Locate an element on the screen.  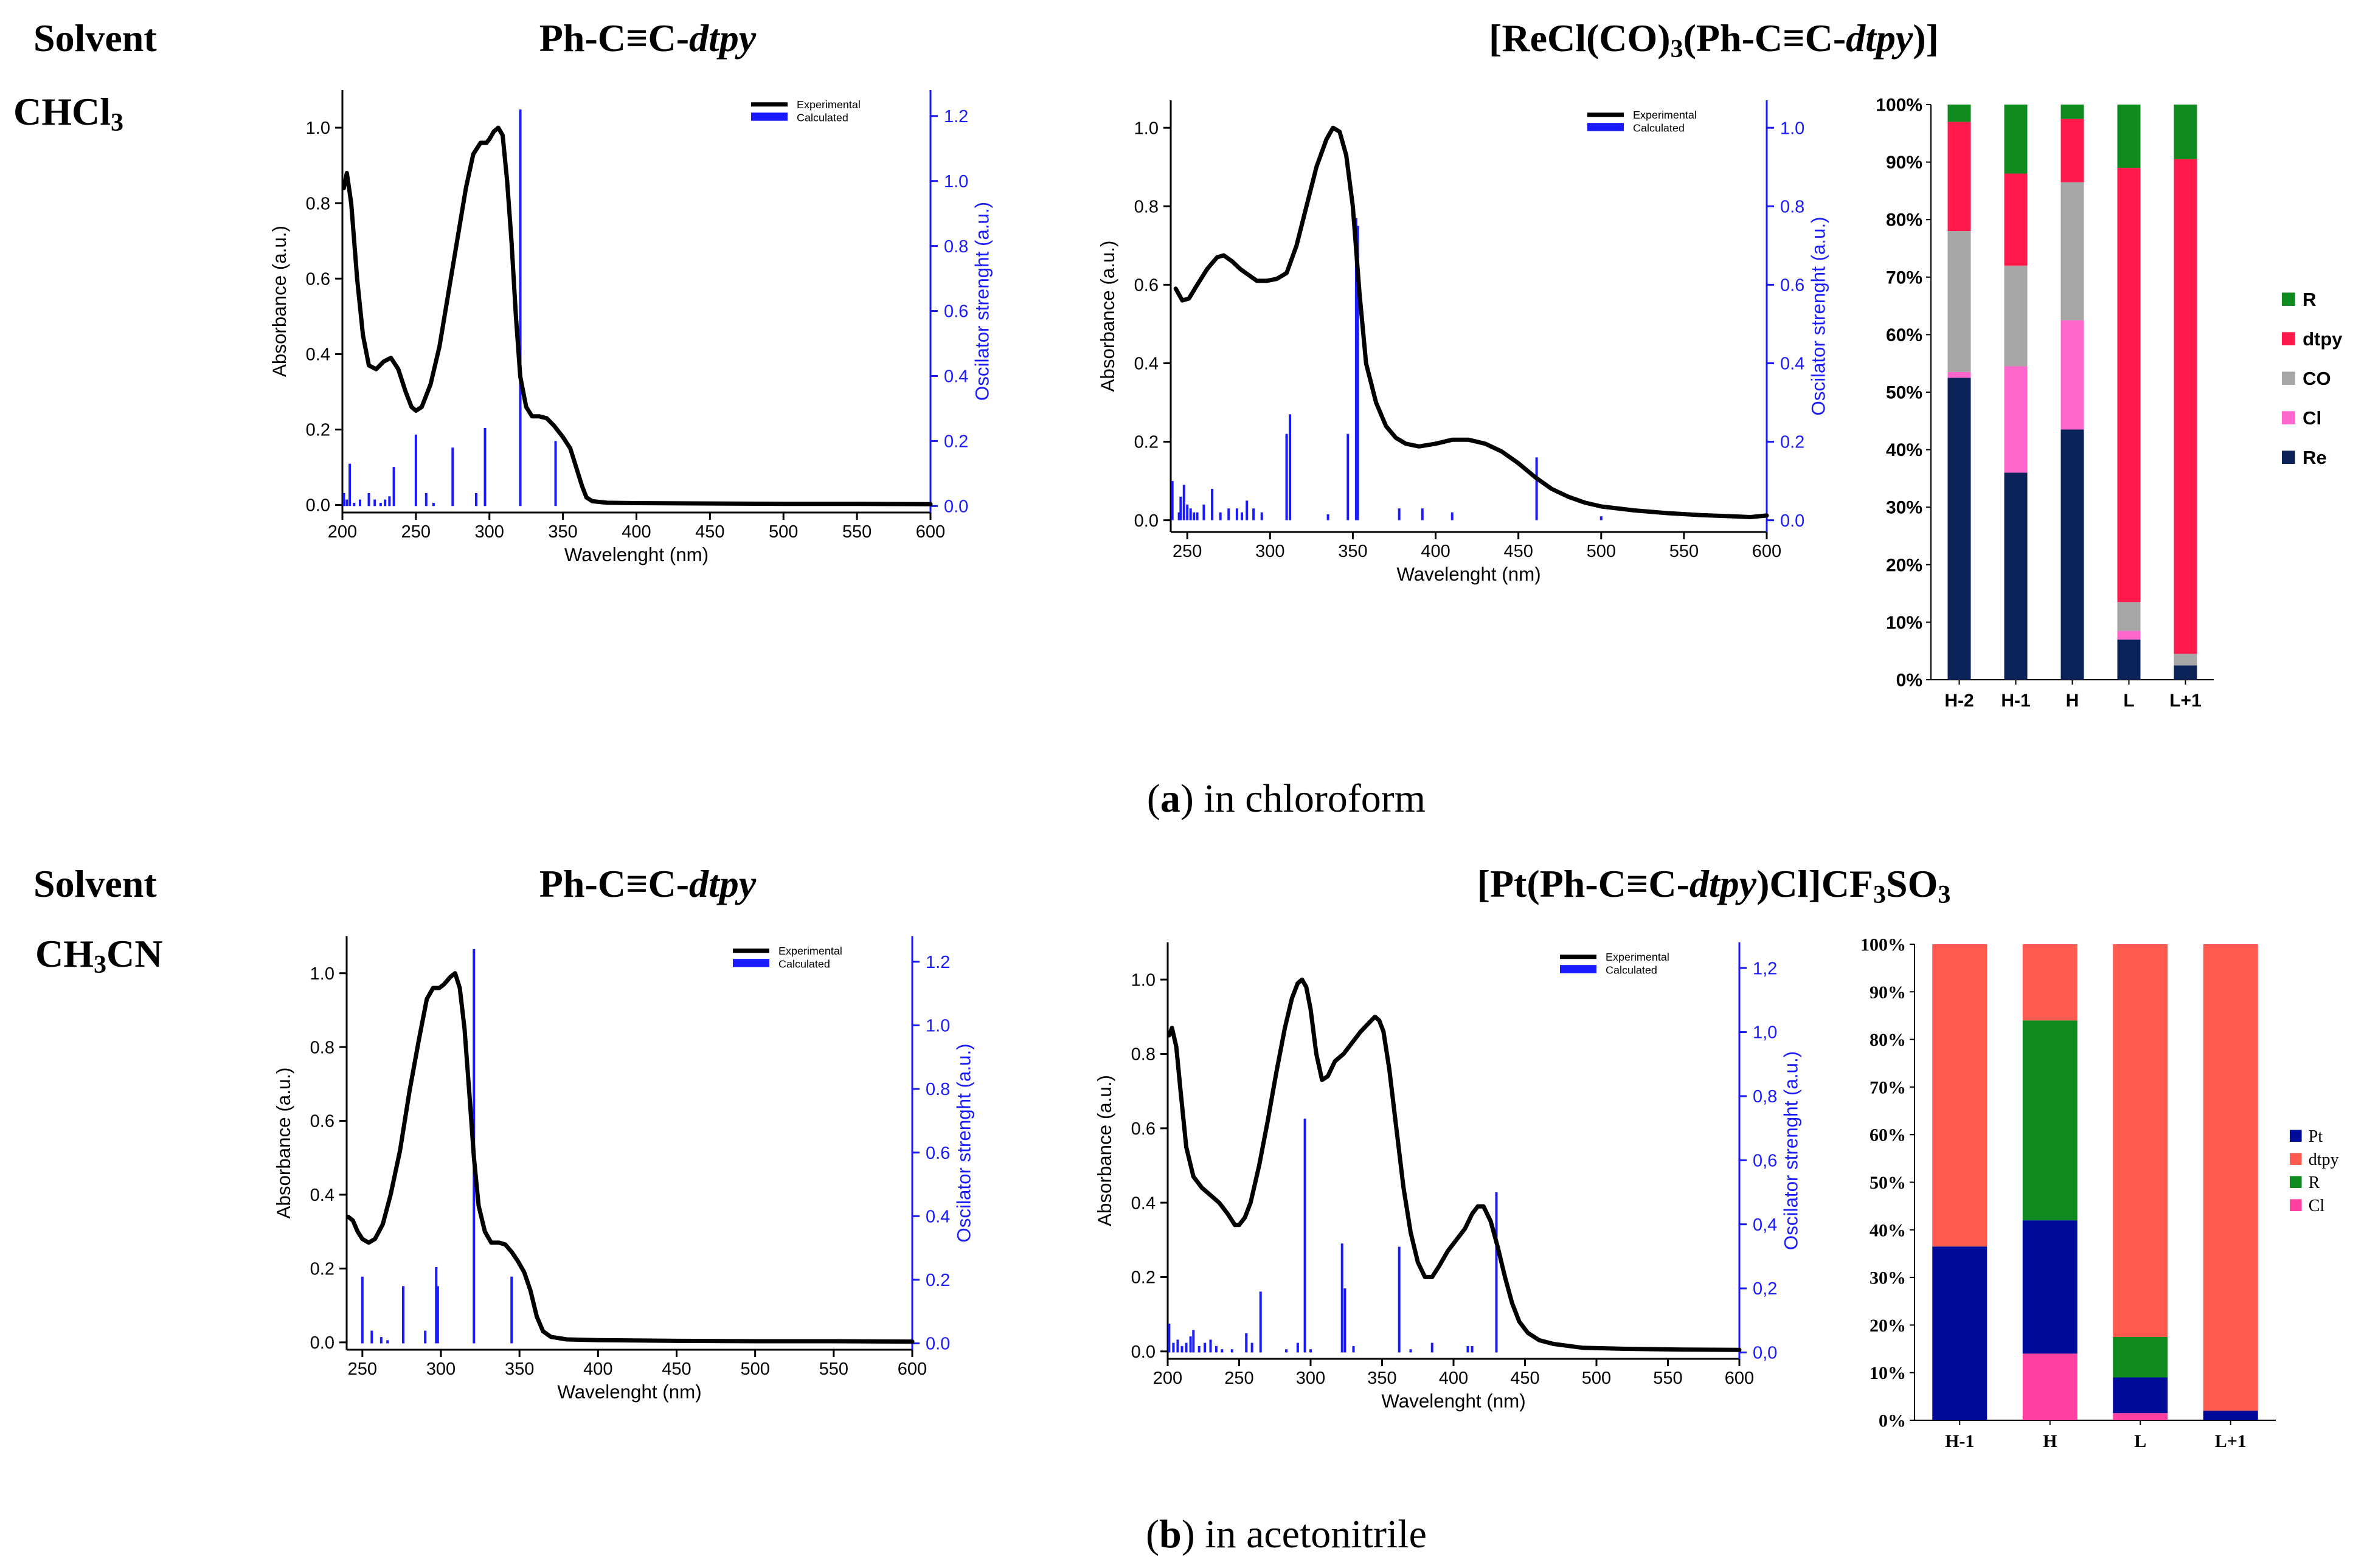
legend-label-pt: Pt is located at coordinates (2316, 1136).